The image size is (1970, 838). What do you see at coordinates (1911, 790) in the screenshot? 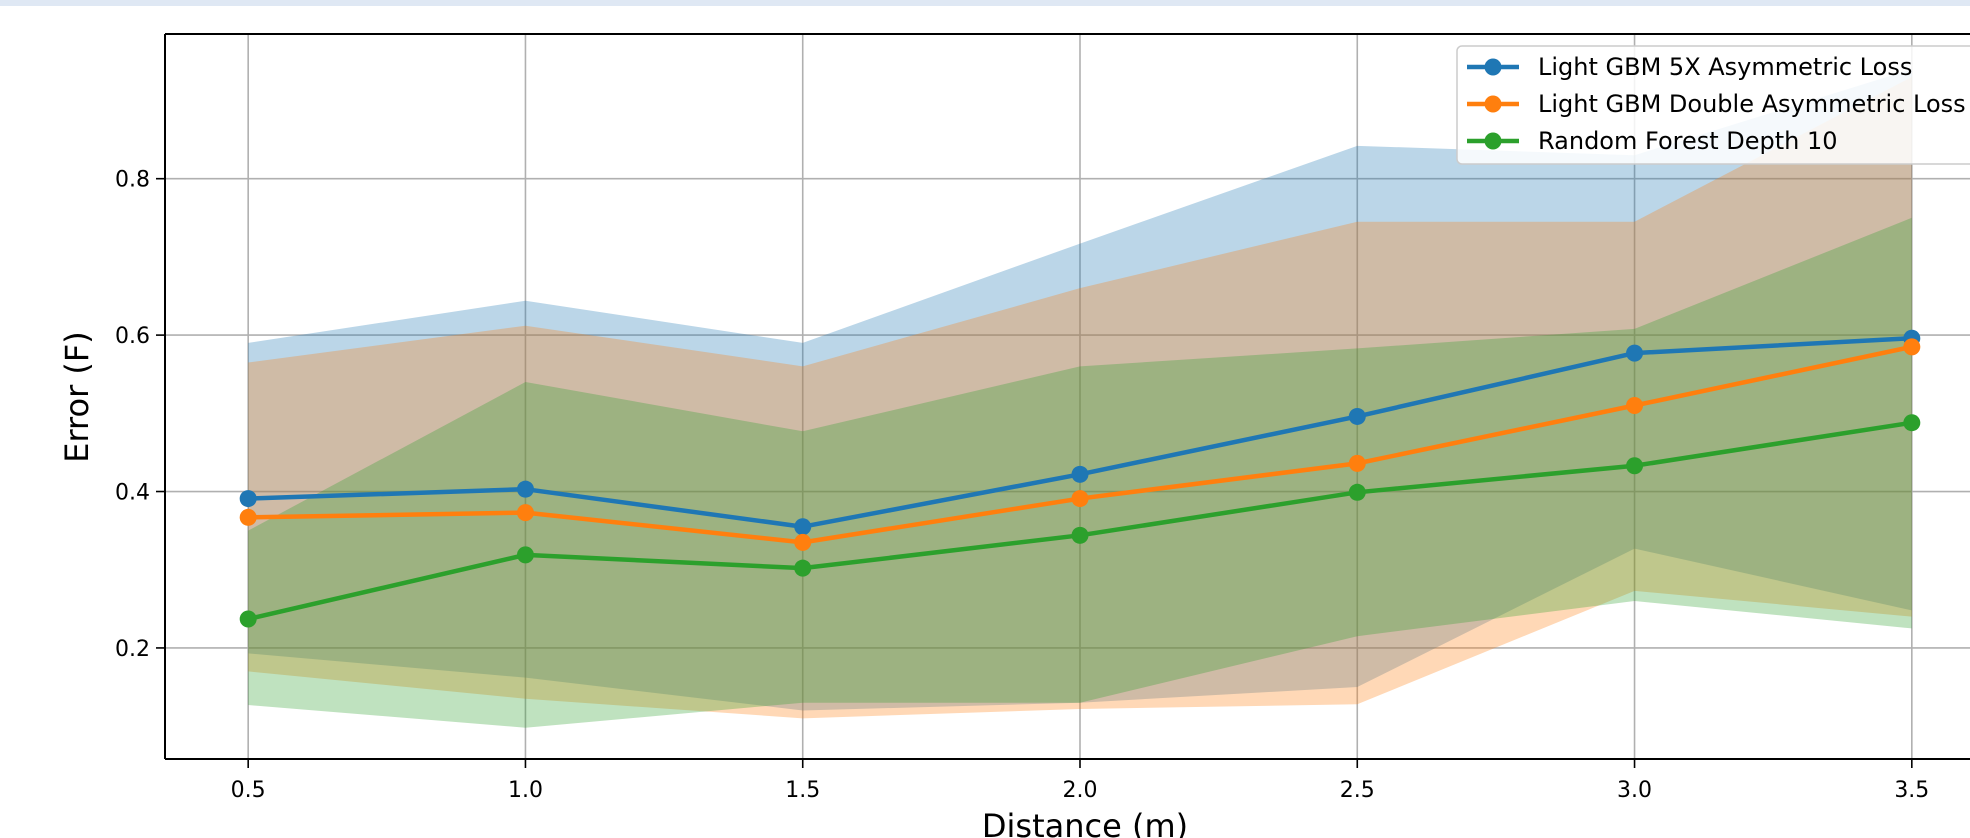
I see `x-tick-label: 3.5` at bounding box center [1911, 790].